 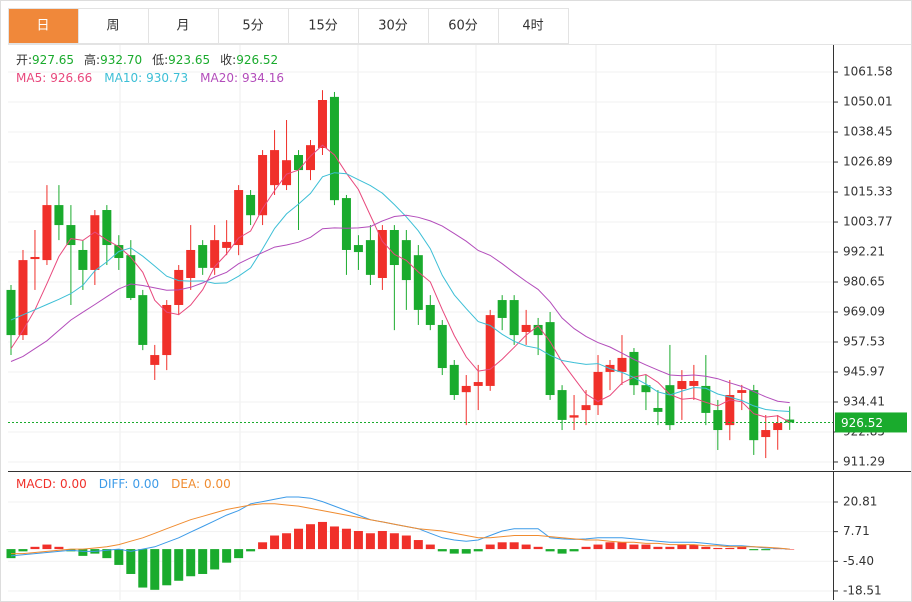 What do you see at coordinates (868, 192) in the screenshot?
I see `y-tick-label: 1015.33` at bounding box center [868, 192].